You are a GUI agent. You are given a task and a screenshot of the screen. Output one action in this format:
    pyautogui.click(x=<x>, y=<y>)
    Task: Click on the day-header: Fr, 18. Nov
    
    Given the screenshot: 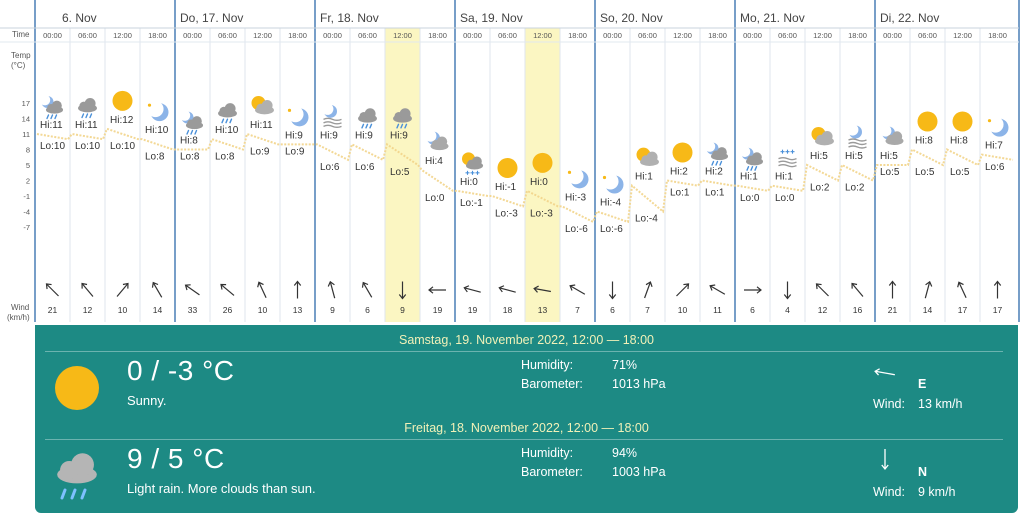 What is the action you would take?
    pyautogui.click(x=349, y=18)
    